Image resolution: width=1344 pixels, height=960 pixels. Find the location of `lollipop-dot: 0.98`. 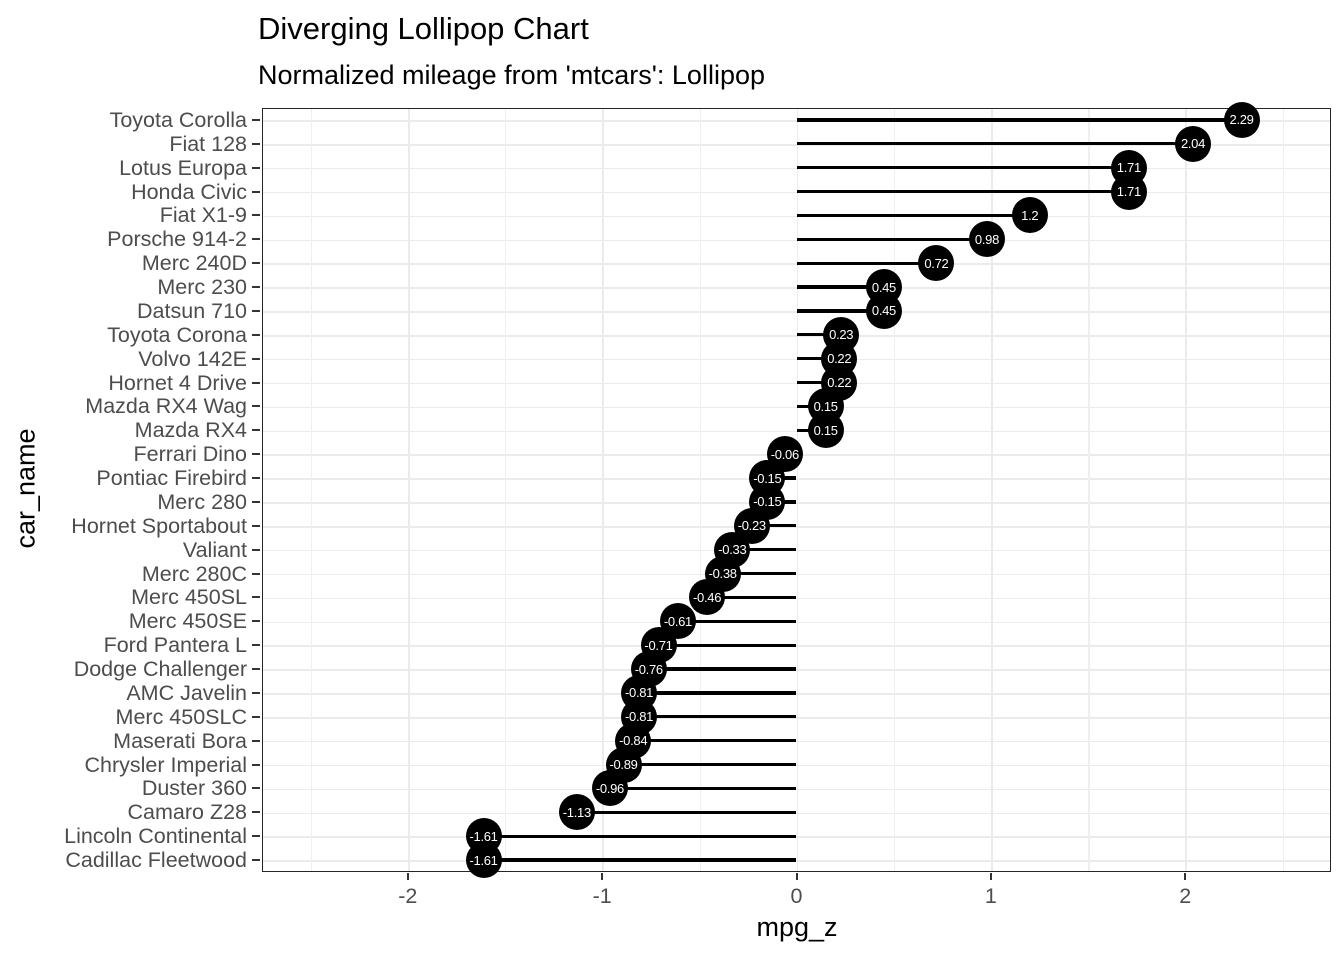

lollipop-dot: 0.98 is located at coordinates (986, 239).